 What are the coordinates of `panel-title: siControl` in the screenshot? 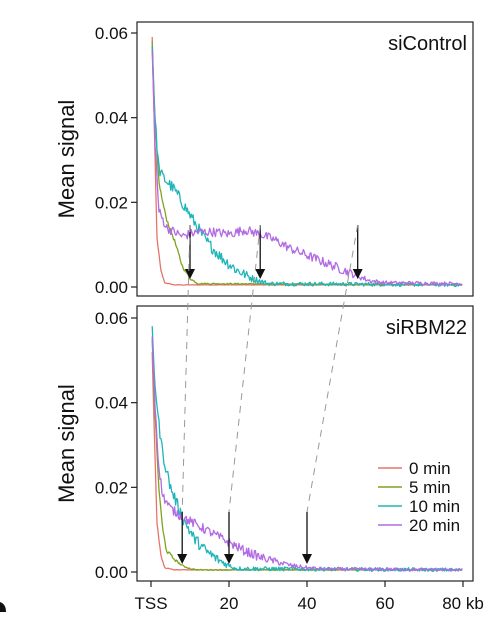 It's located at (427, 44).